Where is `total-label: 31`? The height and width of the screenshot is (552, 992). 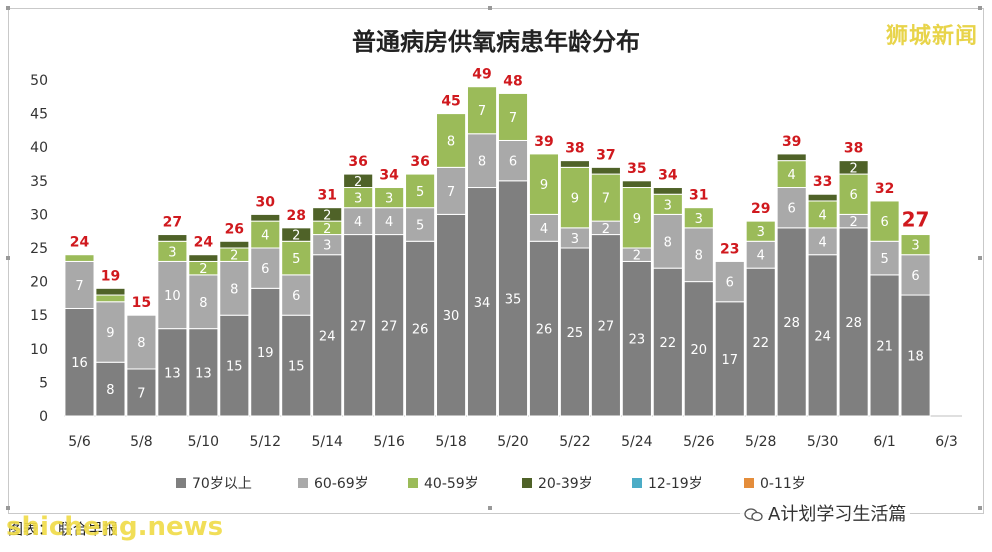
total-label: 31 is located at coordinates (326, 196).